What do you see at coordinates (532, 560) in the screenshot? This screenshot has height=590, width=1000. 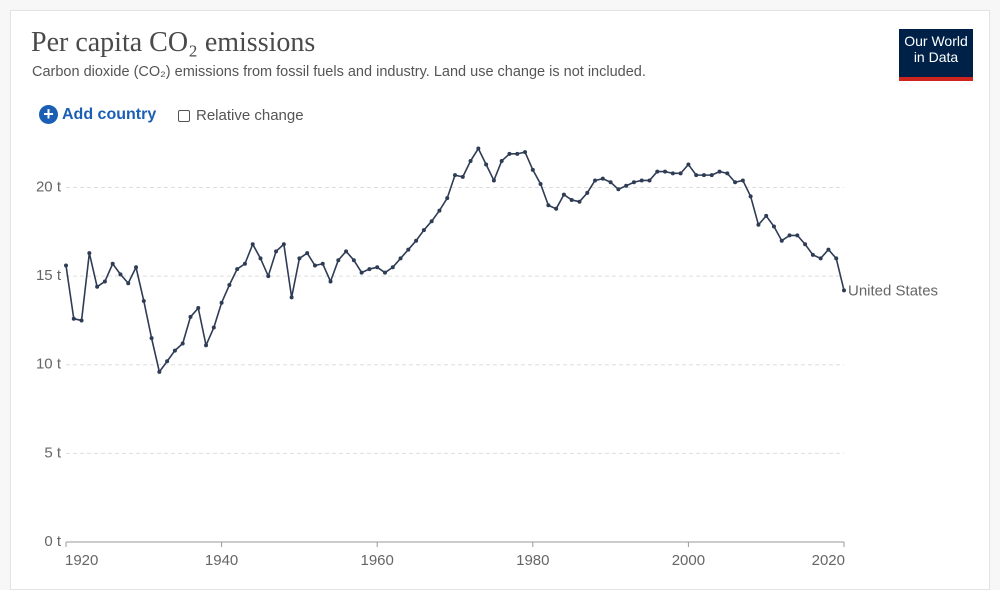 I see `x-tick-label: 1980` at bounding box center [532, 560].